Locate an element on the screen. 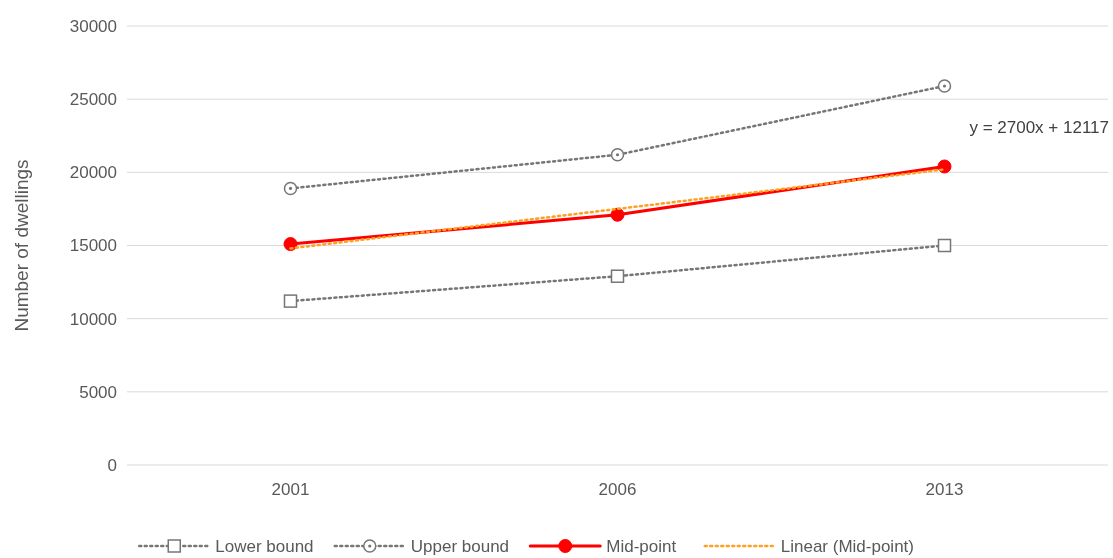  legend-label: Upper bound is located at coordinates (460, 546).